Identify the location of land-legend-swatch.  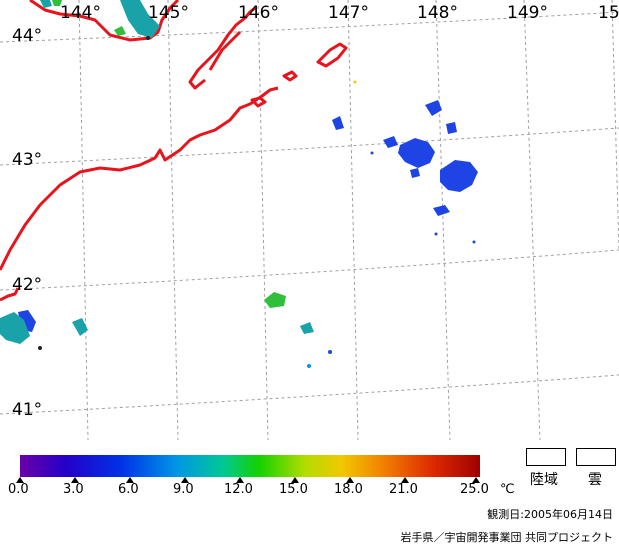
(546, 457).